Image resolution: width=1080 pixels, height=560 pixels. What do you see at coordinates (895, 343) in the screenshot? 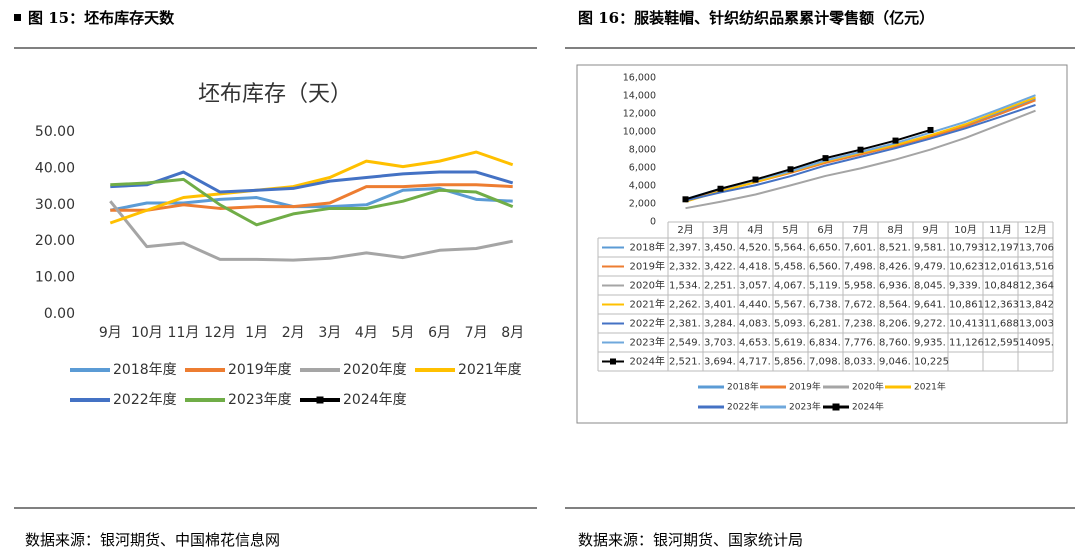
I see `table-cell: 8,760.` at bounding box center [895, 343].